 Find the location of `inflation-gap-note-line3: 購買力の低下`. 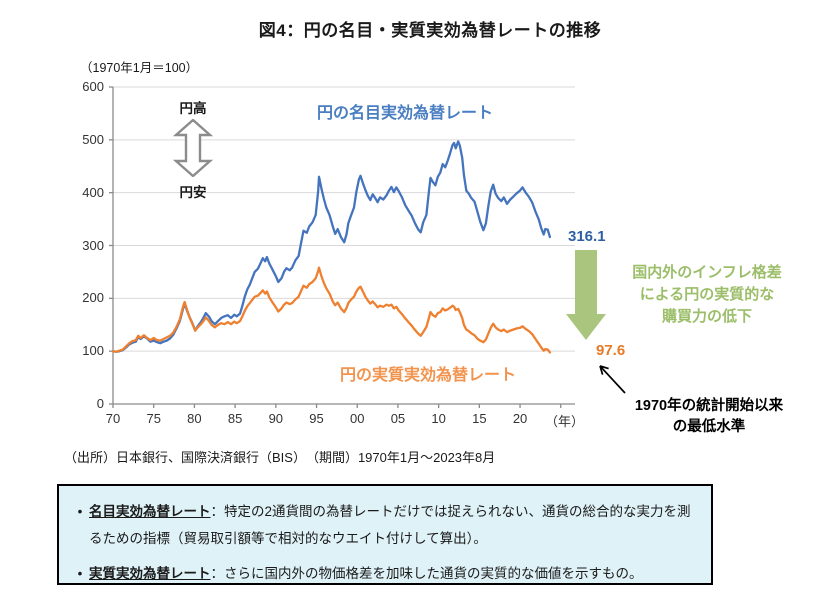

inflation-gap-note-line3: 購買力の低下 is located at coordinates (706, 316).